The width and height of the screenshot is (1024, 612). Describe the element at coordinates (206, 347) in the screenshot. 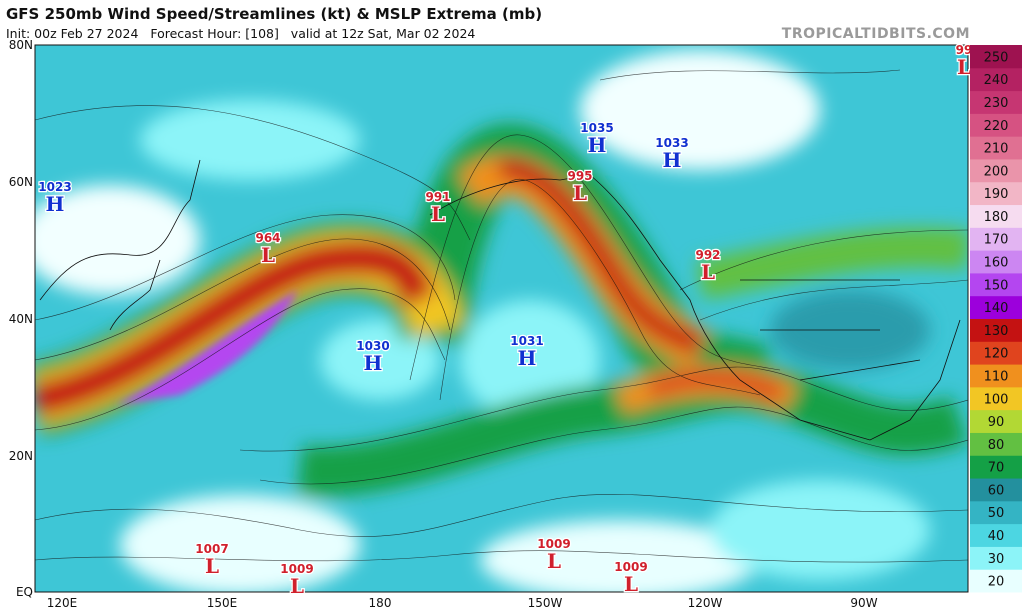

I see `jet-core` at that location.